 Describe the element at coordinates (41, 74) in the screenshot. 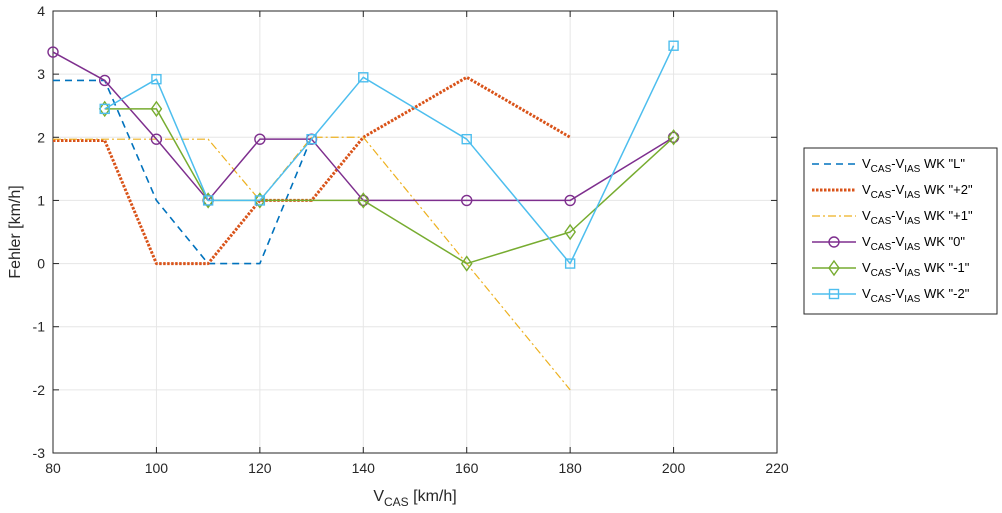

I see `y-tick-label: 3` at that location.